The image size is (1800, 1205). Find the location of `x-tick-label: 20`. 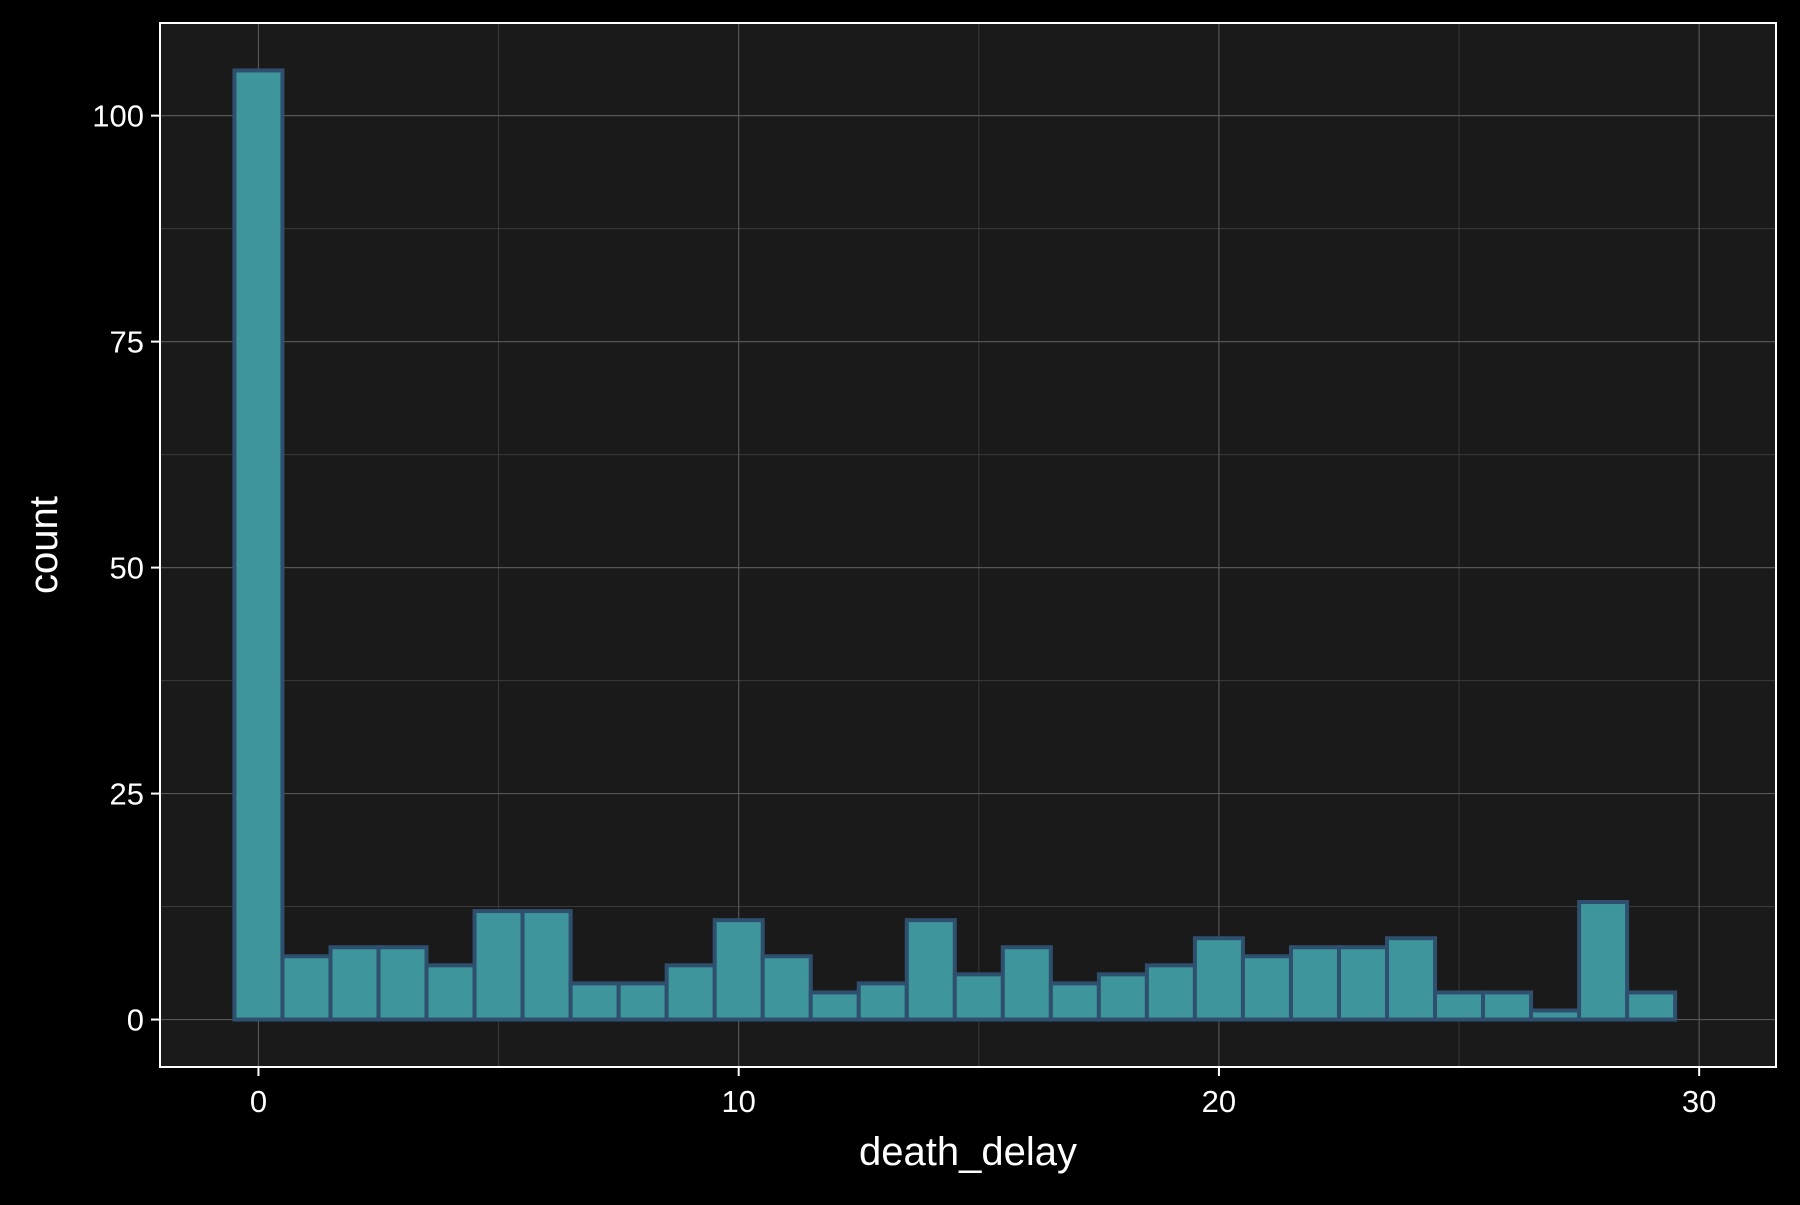

x-tick-label: 20 is located at coordinates (1219, 1101).